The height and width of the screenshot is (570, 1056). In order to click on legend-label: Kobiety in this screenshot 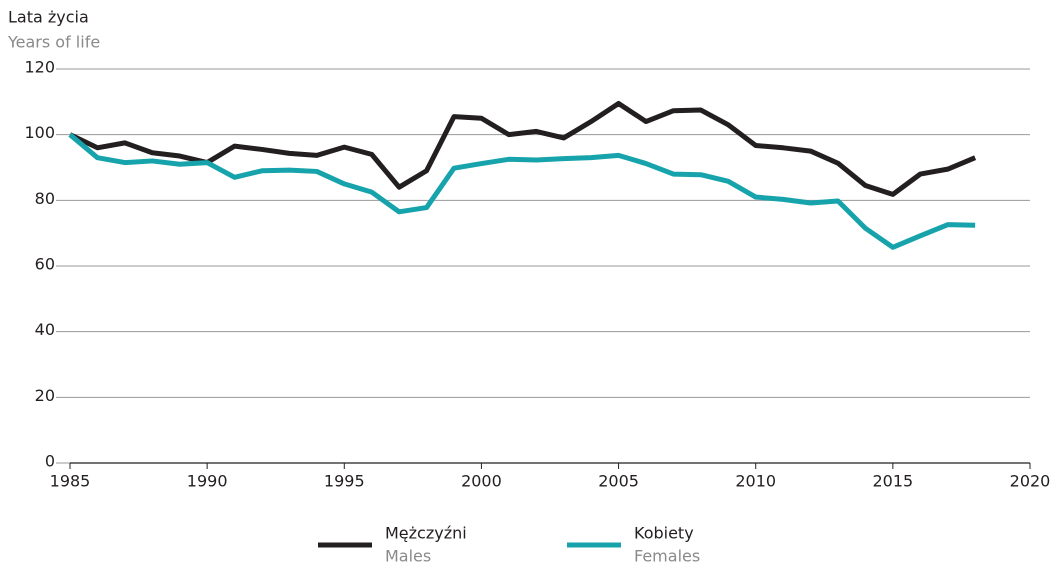, I will do `click(664, 533)`.